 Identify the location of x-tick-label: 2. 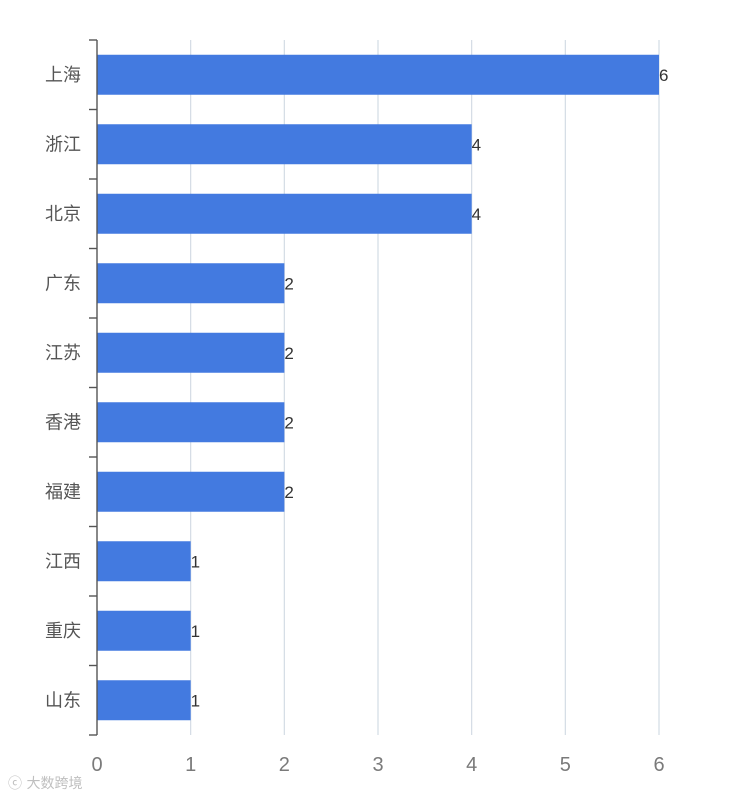
(284, 765).